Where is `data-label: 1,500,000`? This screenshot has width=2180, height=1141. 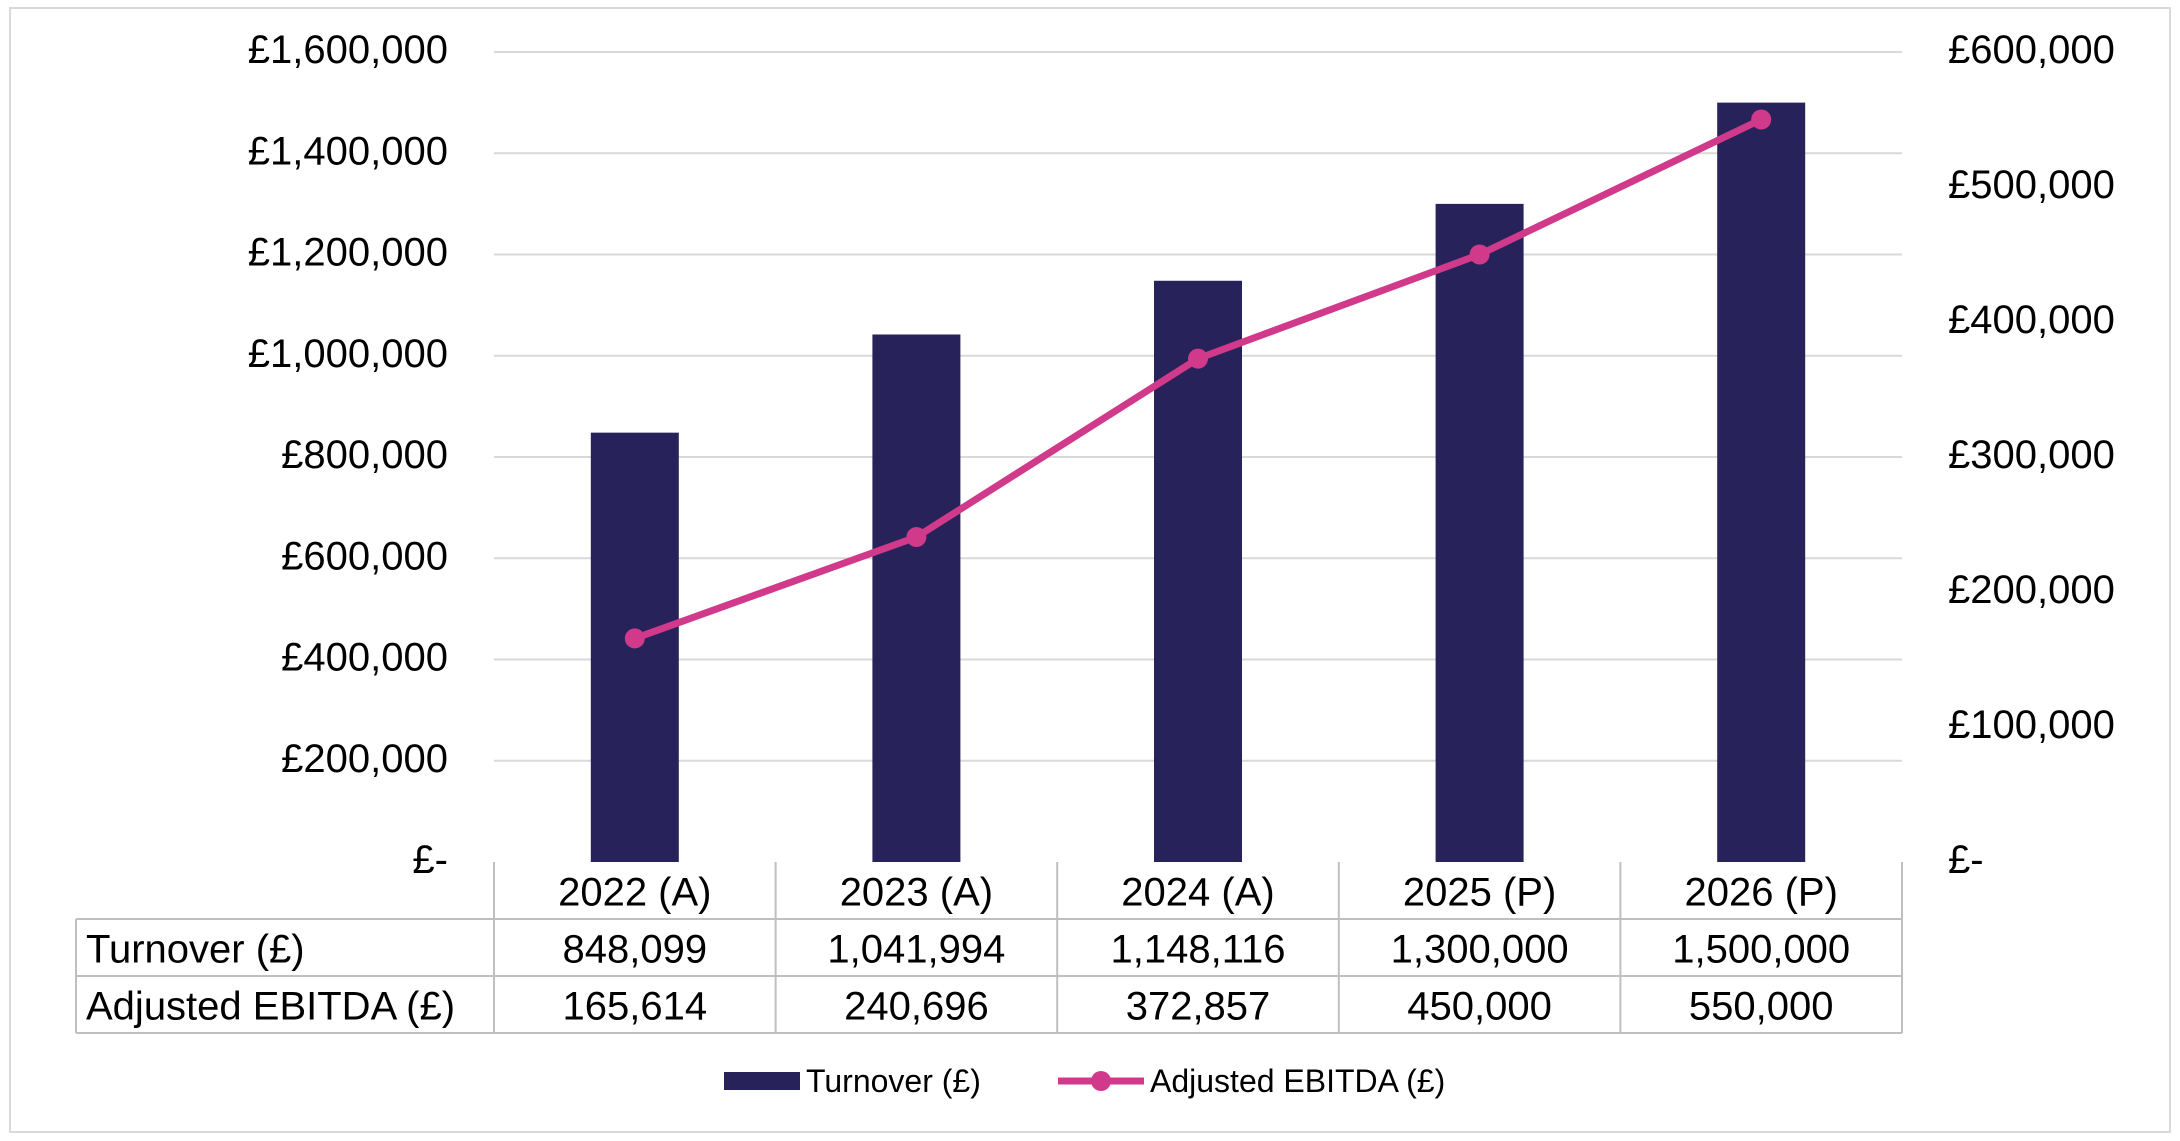 data-label: 1,500,000 is located at coordinates (1761, 950).